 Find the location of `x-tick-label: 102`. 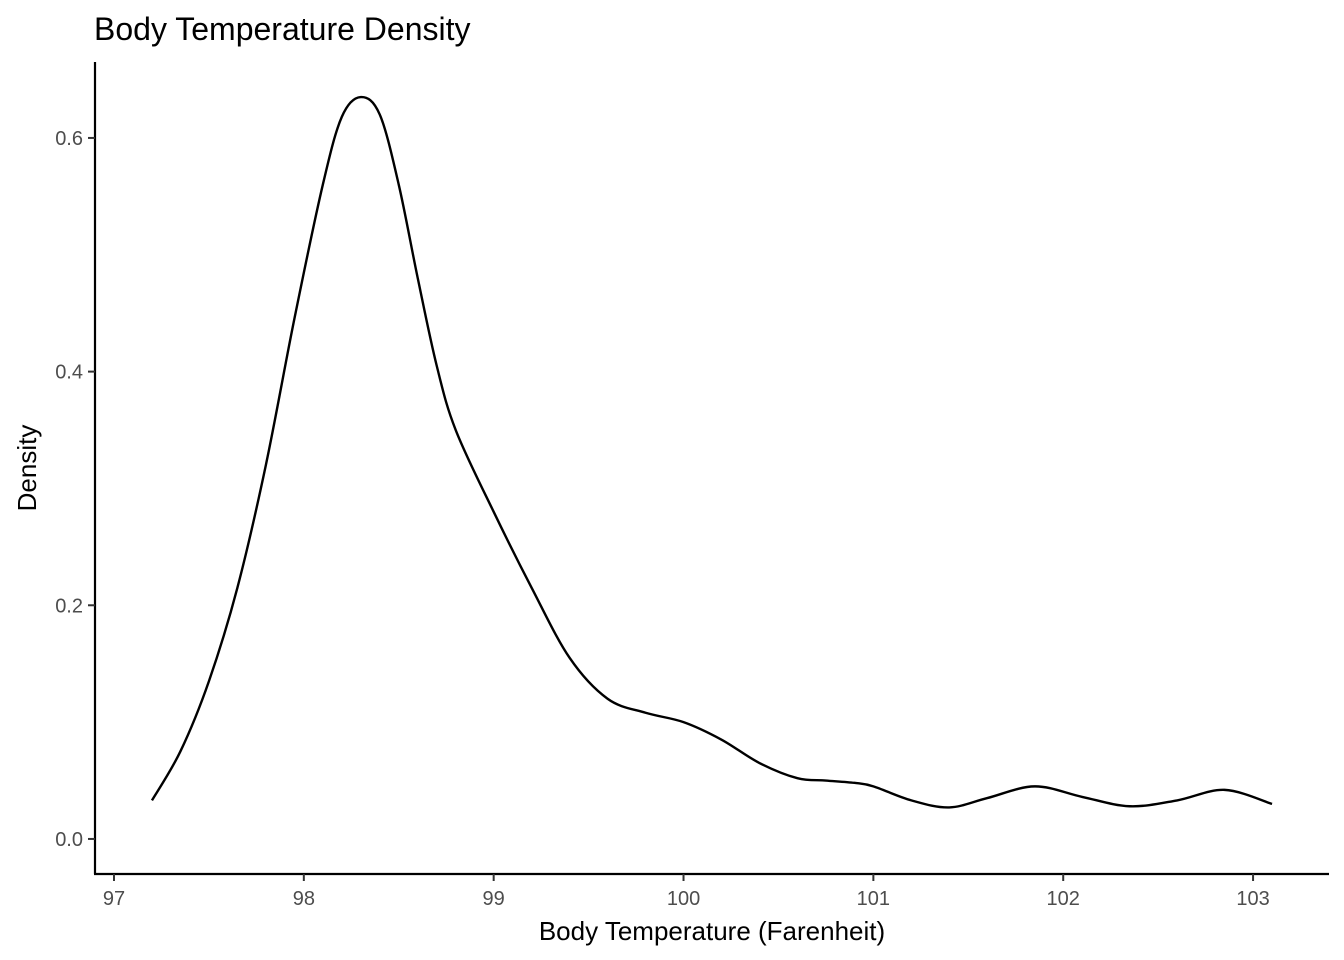

x-tick-label: 102 is located at coordinates (1063, 899).